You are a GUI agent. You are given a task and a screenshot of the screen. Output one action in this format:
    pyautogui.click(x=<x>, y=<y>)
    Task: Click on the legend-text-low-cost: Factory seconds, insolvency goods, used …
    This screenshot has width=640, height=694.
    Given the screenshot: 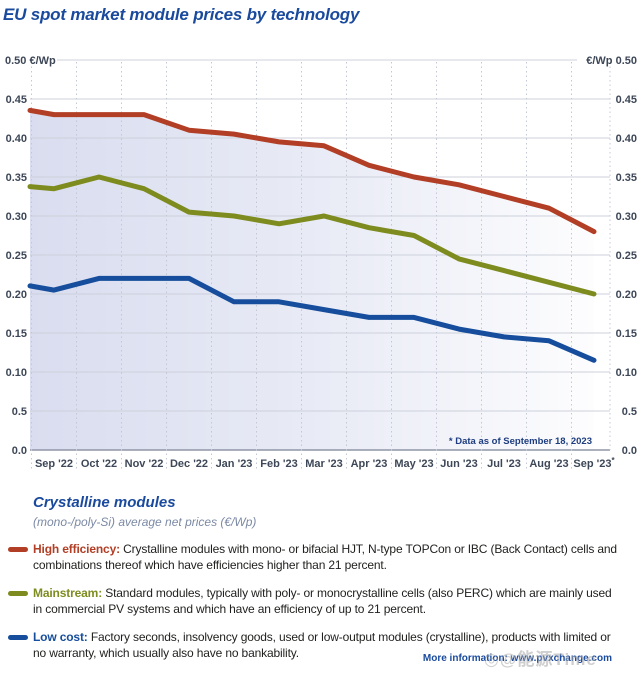 What is the action you would take?
    pyautogui.click(x=322, y=645)
    